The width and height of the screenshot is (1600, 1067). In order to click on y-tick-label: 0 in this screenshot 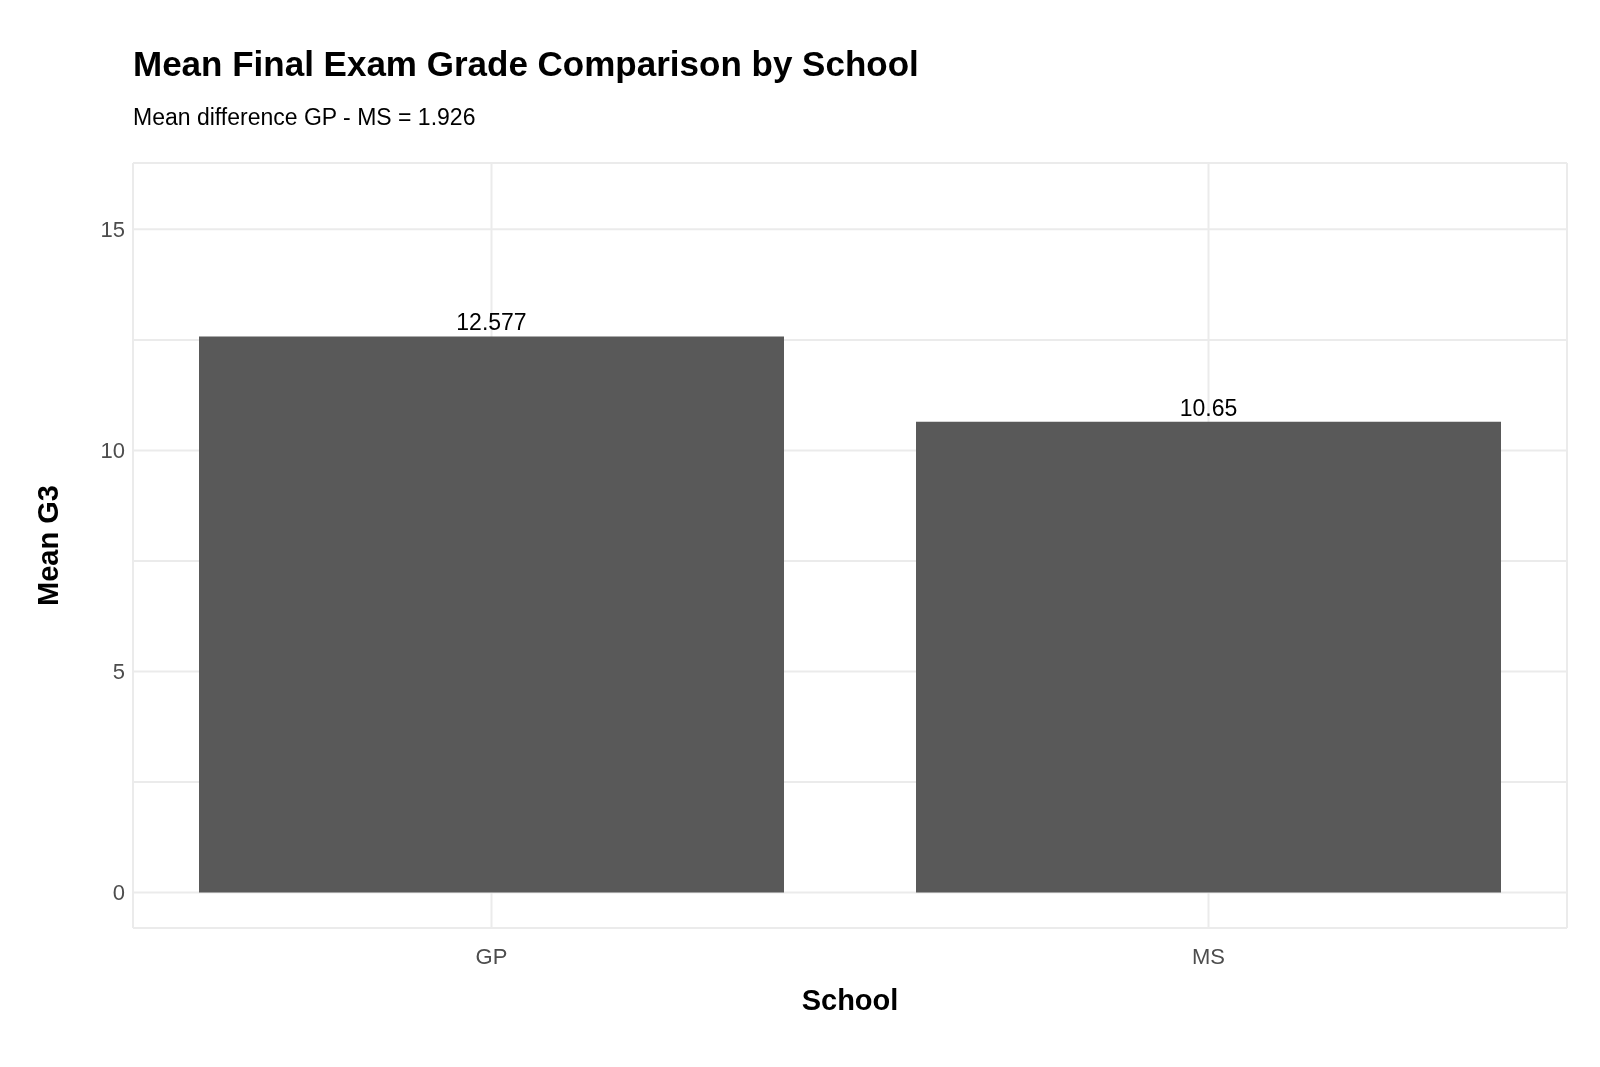, I will do `click(118, 893)`.